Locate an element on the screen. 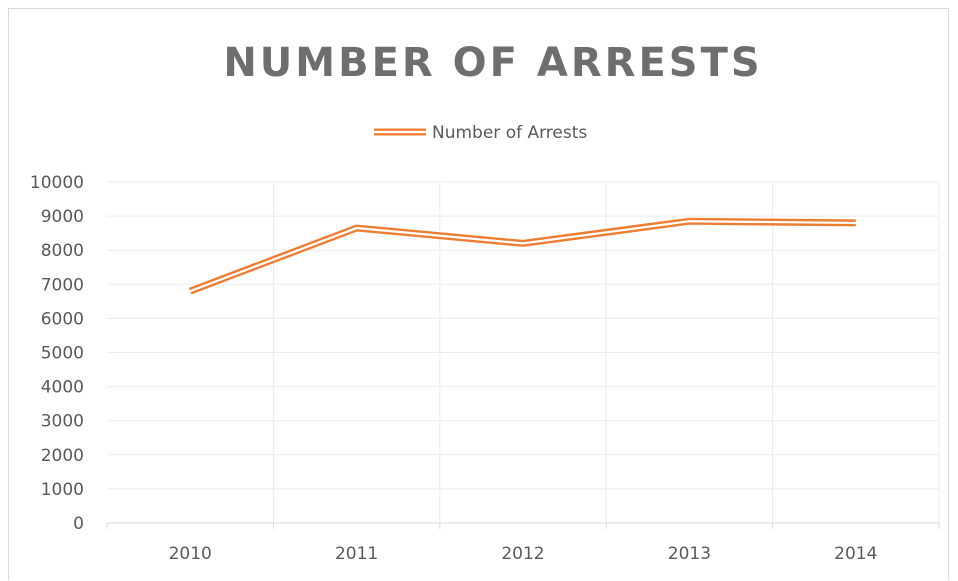 This screenshot has height=581, width=958. series-lines is located at coordinates (522, 256).